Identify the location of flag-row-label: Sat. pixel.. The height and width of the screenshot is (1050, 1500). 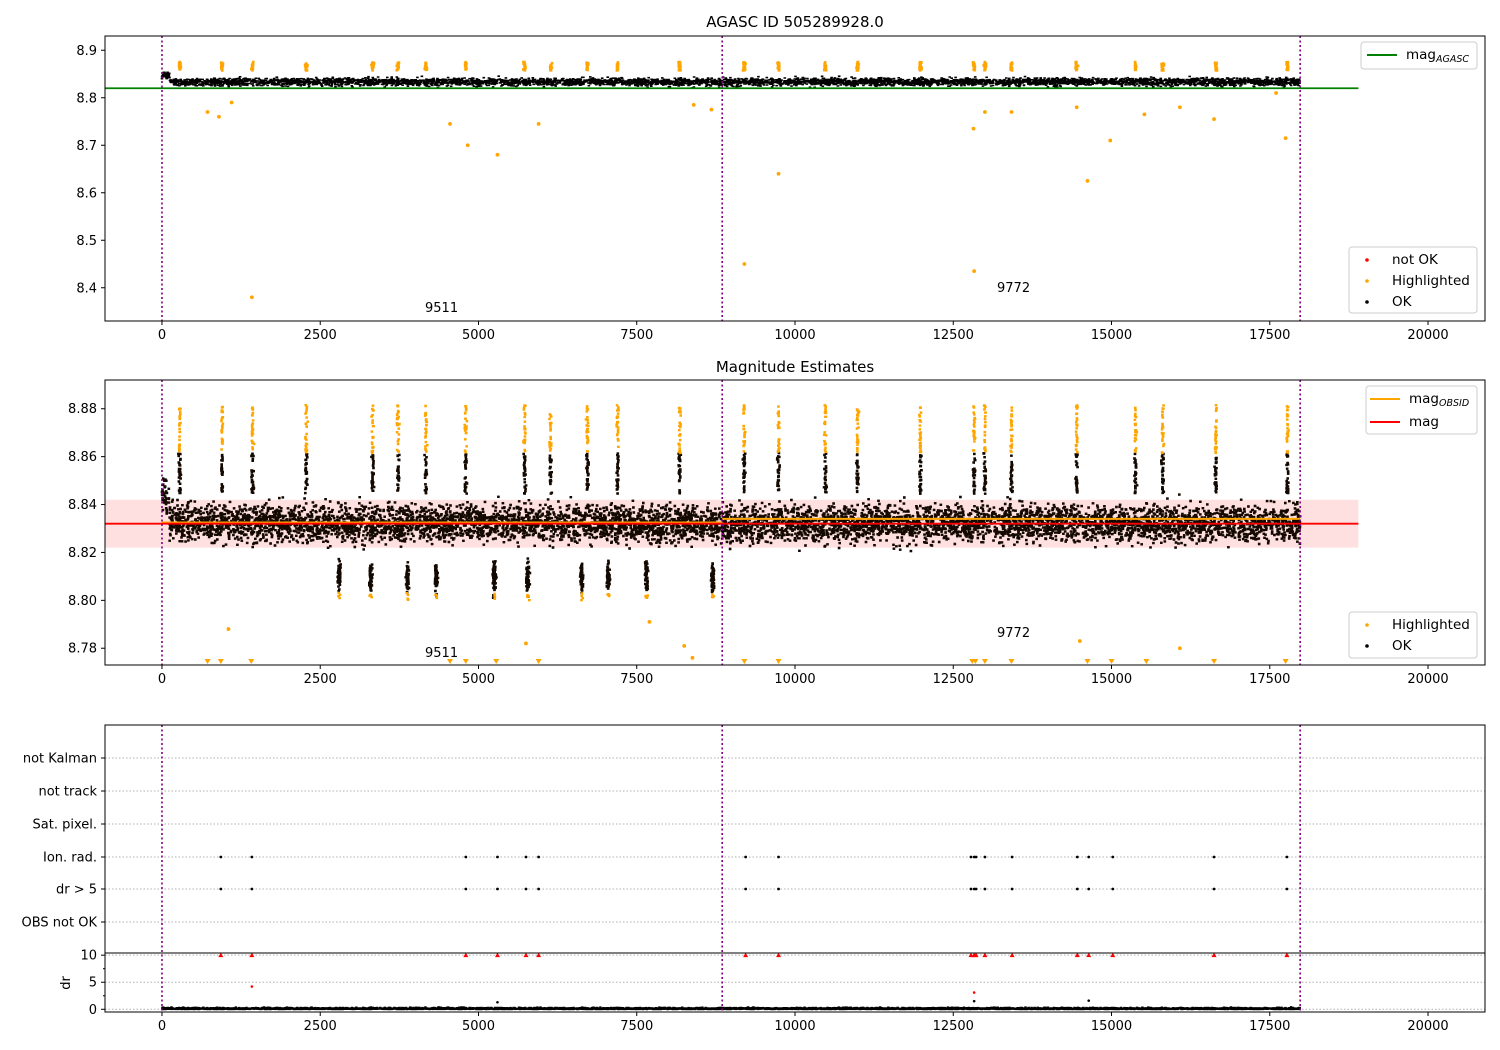
(65, 825).